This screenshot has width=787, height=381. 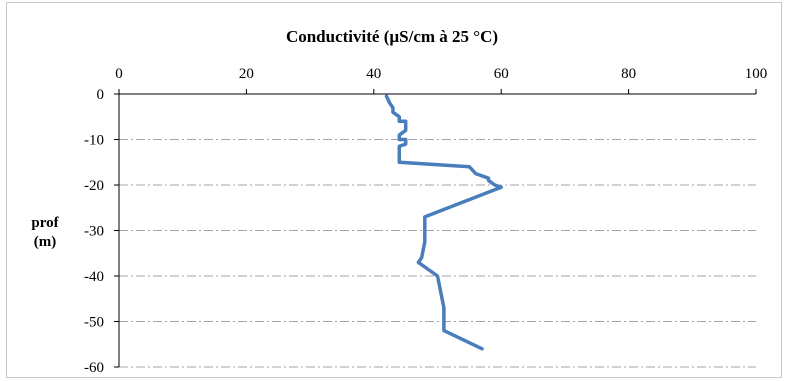 I want to click on x-tick-label-20: 20, so click(x=246, y=74).